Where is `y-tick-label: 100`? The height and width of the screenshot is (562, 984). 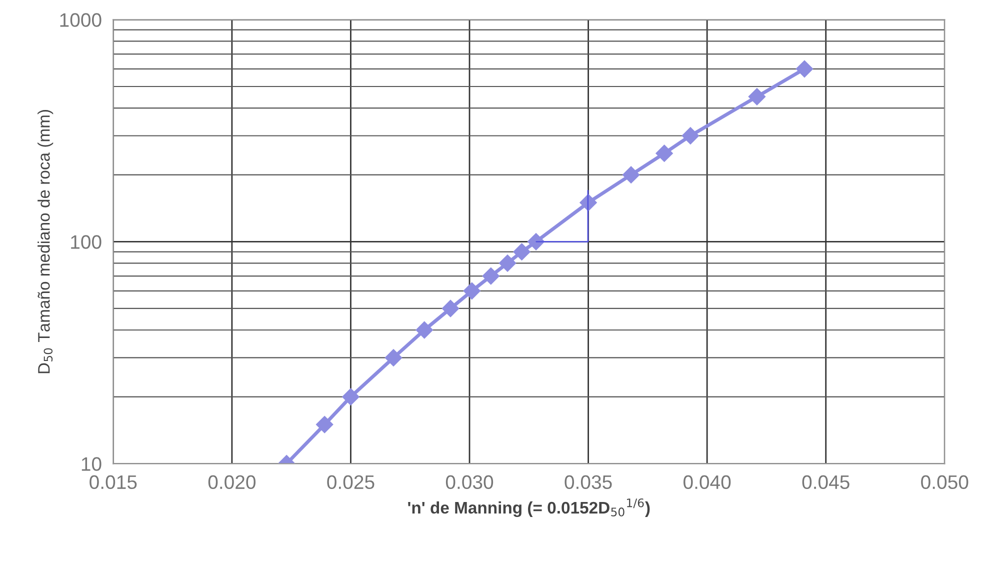
y-tick-label: 100 is located at coordinates (86, 242).